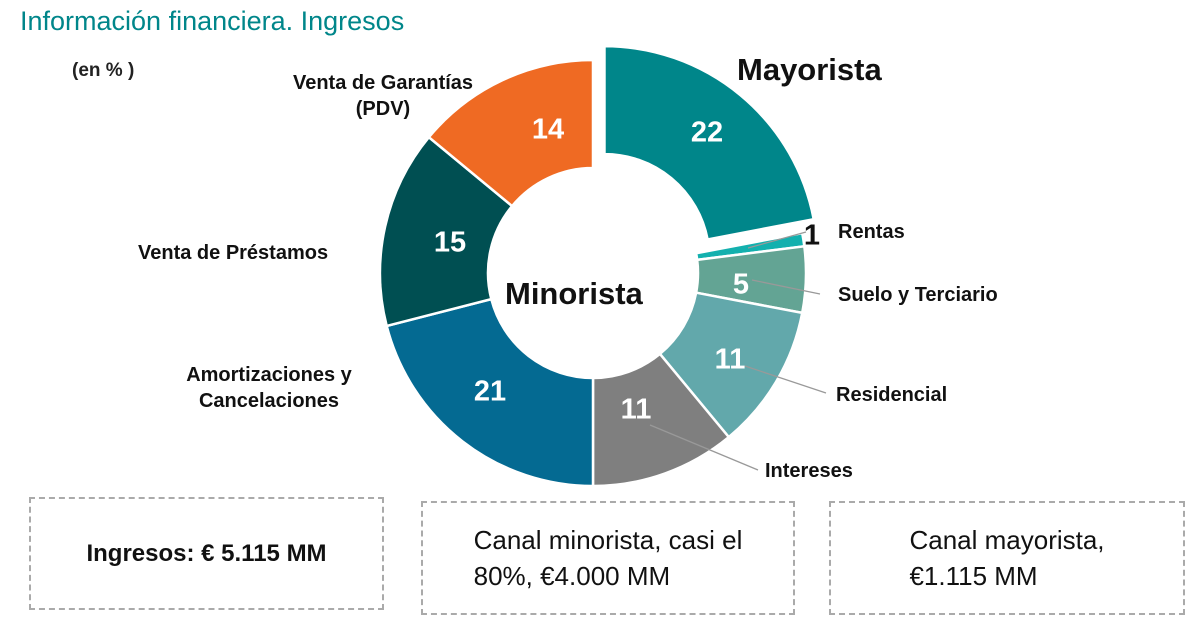  Describe the element at coordinates (704, 447) in the screenshot. I see `leader-line-intereses` at that location.